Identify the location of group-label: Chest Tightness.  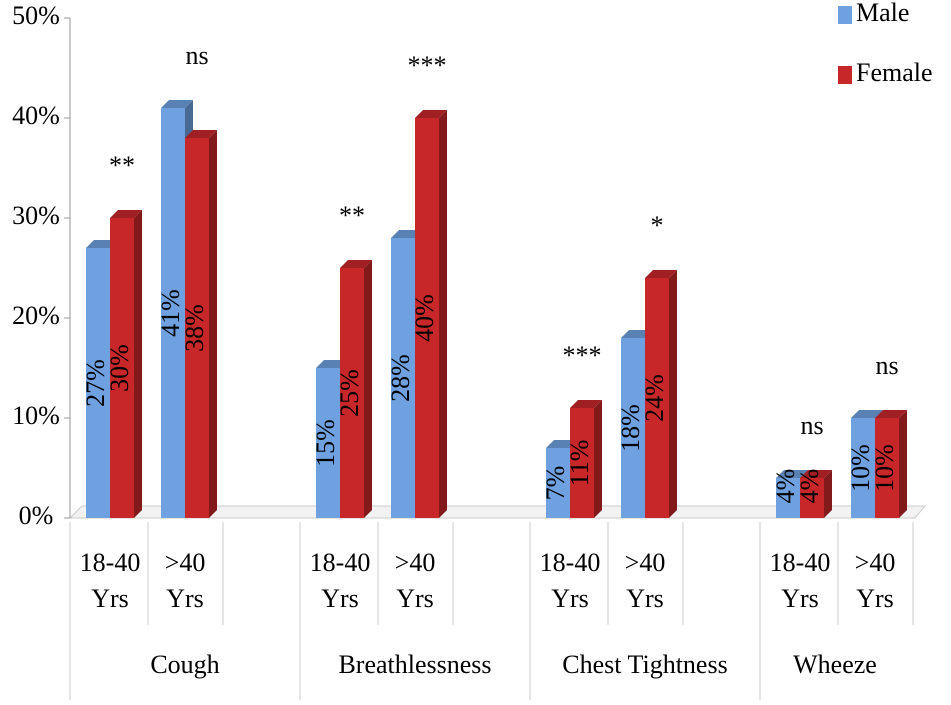
(644, 664).